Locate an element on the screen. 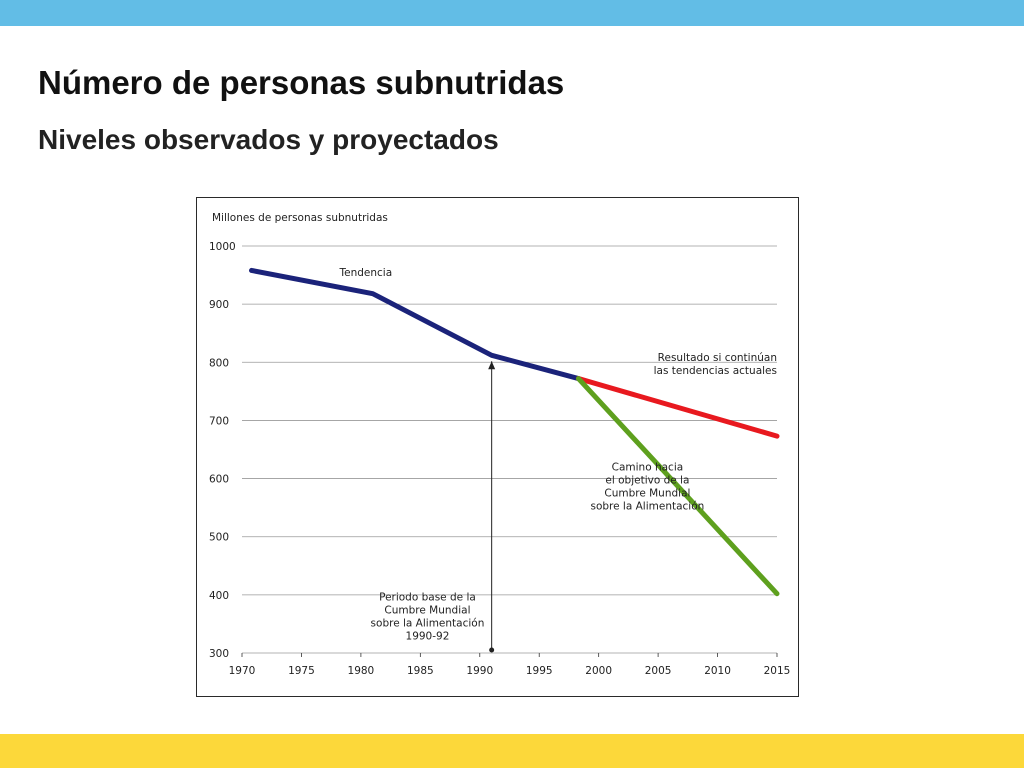  x-tick-labels: 1970 1975 1980 1985 1990 1995 2000 2005 2010 2015 is located at coordinates (510, 671).